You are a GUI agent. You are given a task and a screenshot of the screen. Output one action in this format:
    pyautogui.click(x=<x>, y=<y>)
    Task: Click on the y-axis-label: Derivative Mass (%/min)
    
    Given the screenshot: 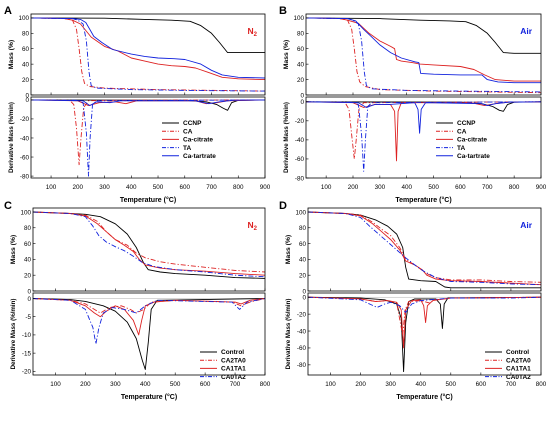 What is the action you would take?
    pyautogui.click(x=288, y=334)
    